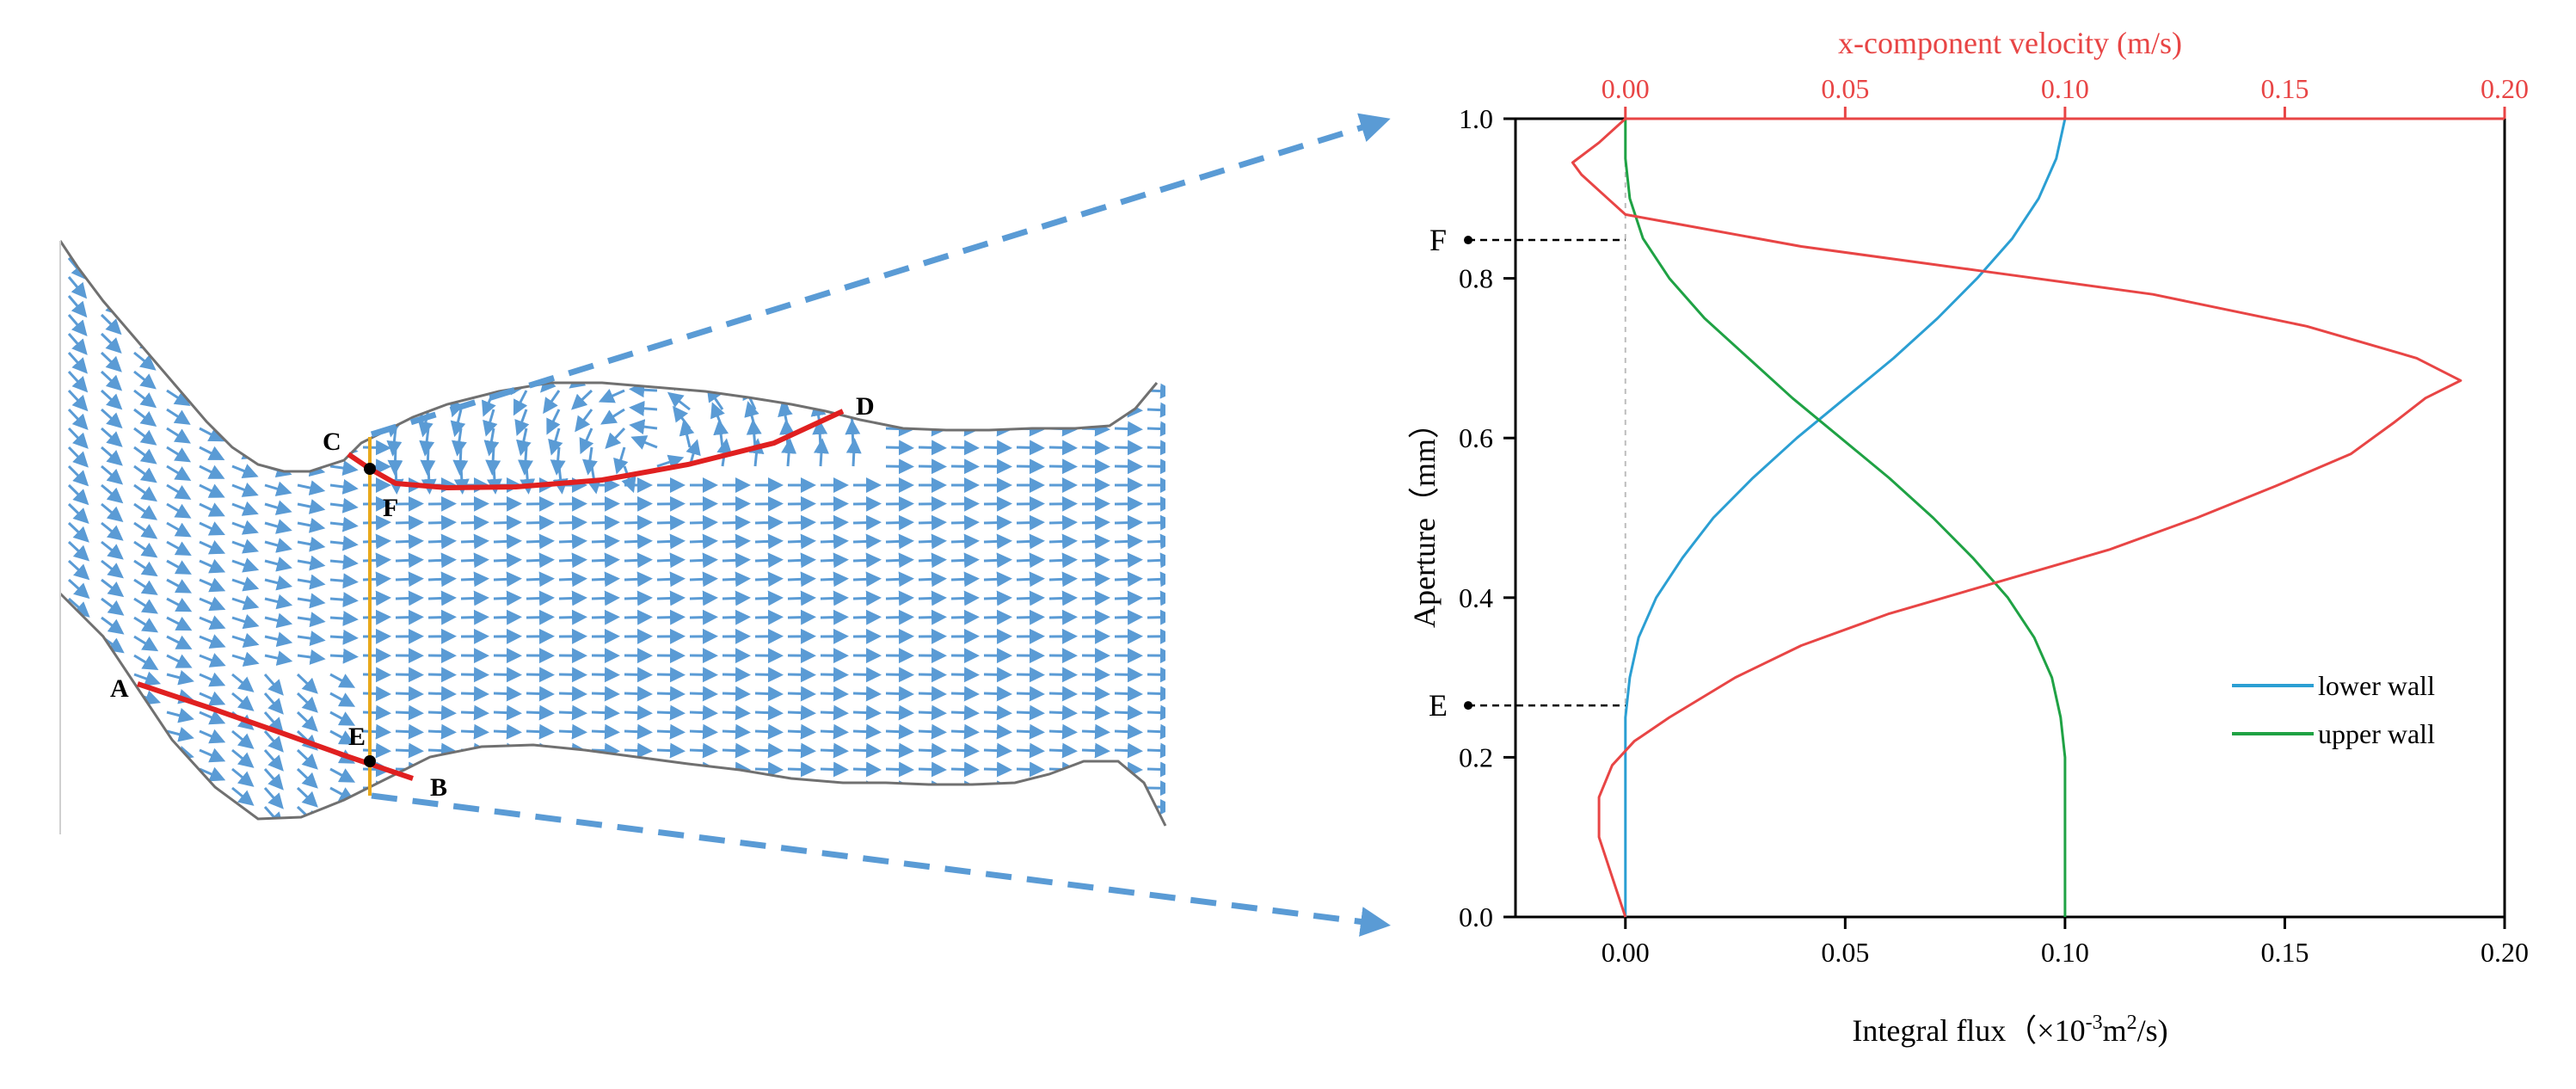 Image resolution: width=2576 pixels, height=1089 pixels. I want to click on left-tick-label: 0.6, so click(1476, 437).